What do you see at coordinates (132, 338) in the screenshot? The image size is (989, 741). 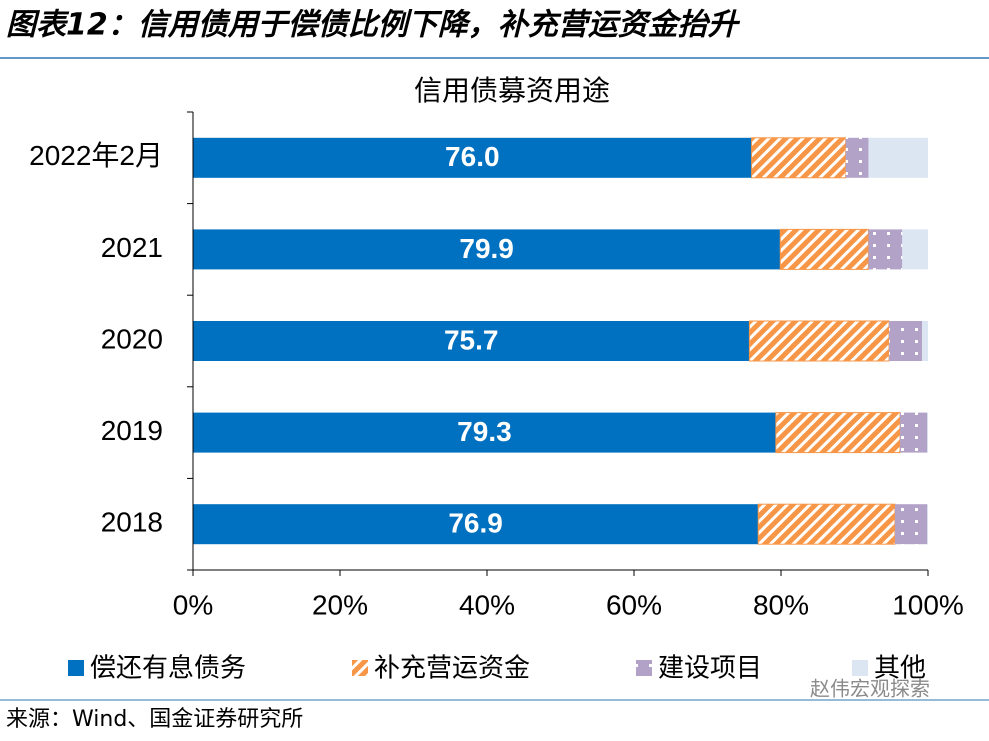 I see `y-tick-label: 2020` at bounding box center [132, 338].